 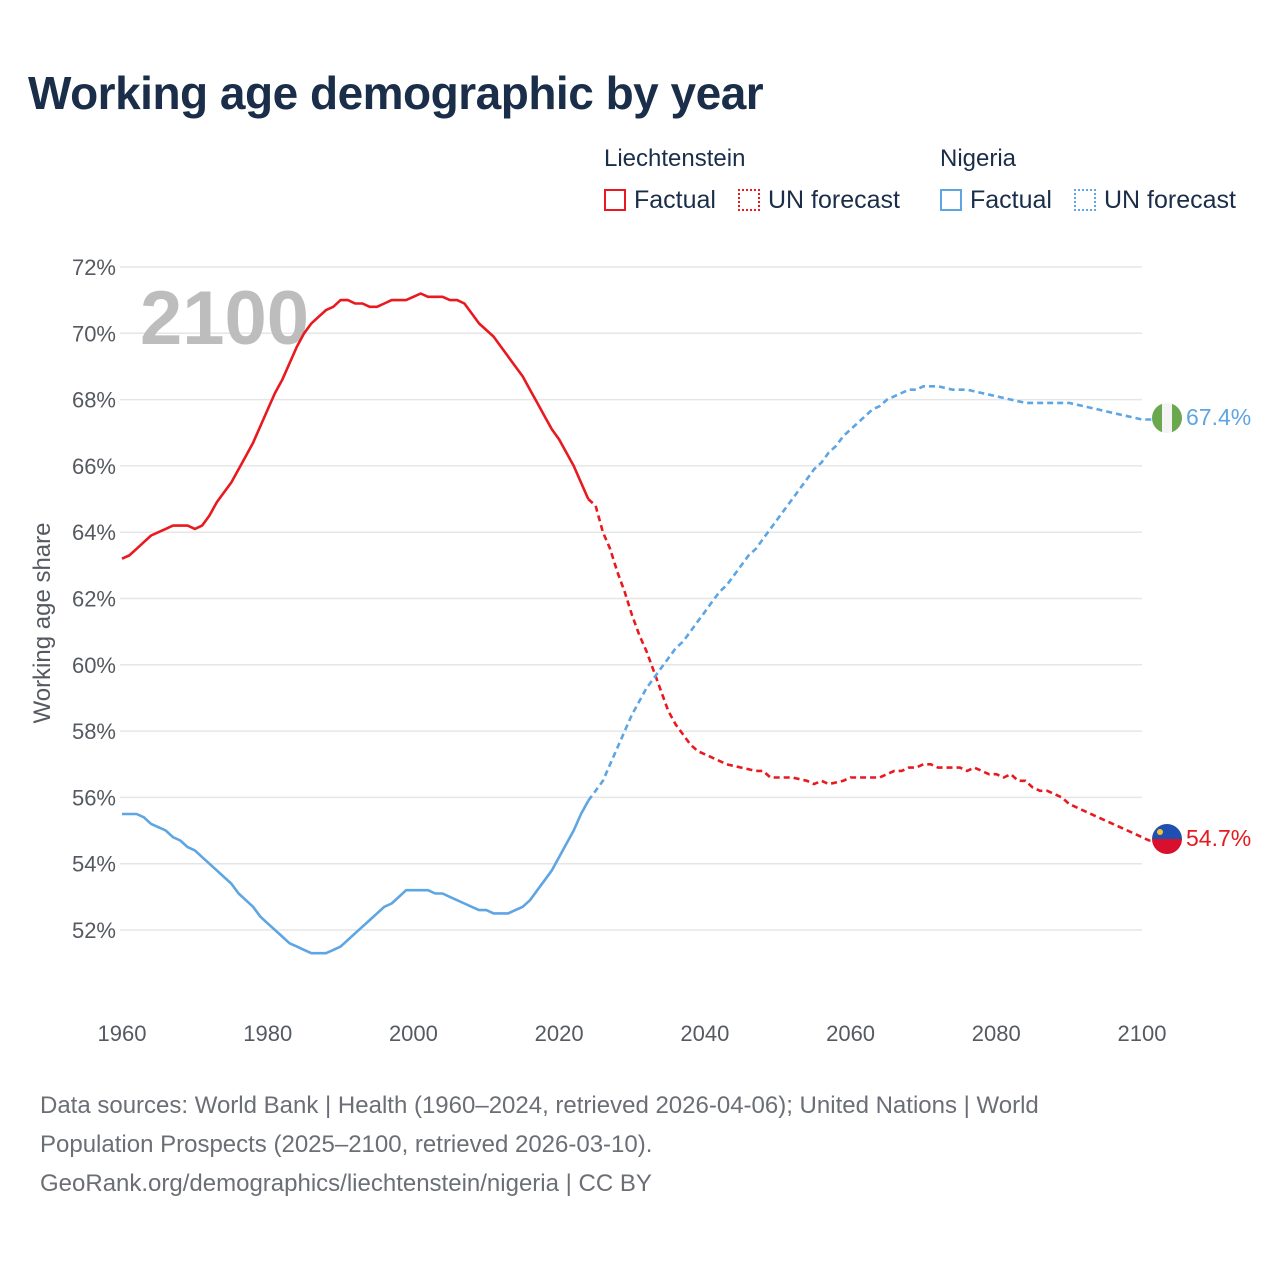 I want to click on y-axis-ticks: 52% 54% 56% 58% 60% 62% 64% 66% 68% 70% 72%, so click(x=94, y=599).